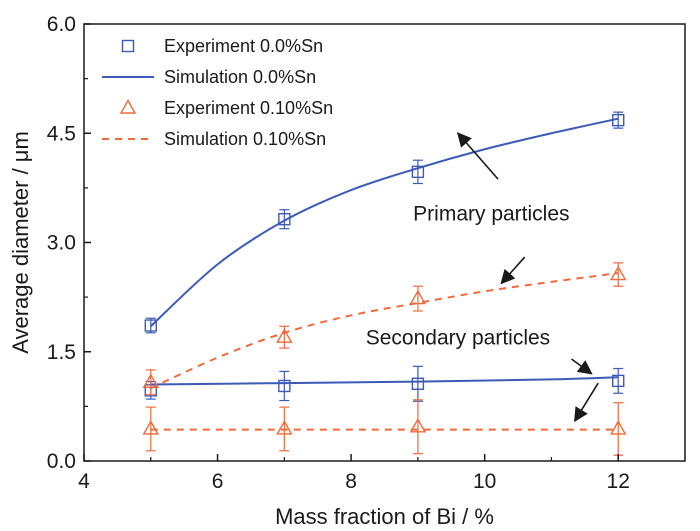 The image size is (700, 531). What do you see at coordinates (240, 77) in the screenshot?
I see `legend-label: Simulation 0.0%Sn` at bounding box center [240, 77].